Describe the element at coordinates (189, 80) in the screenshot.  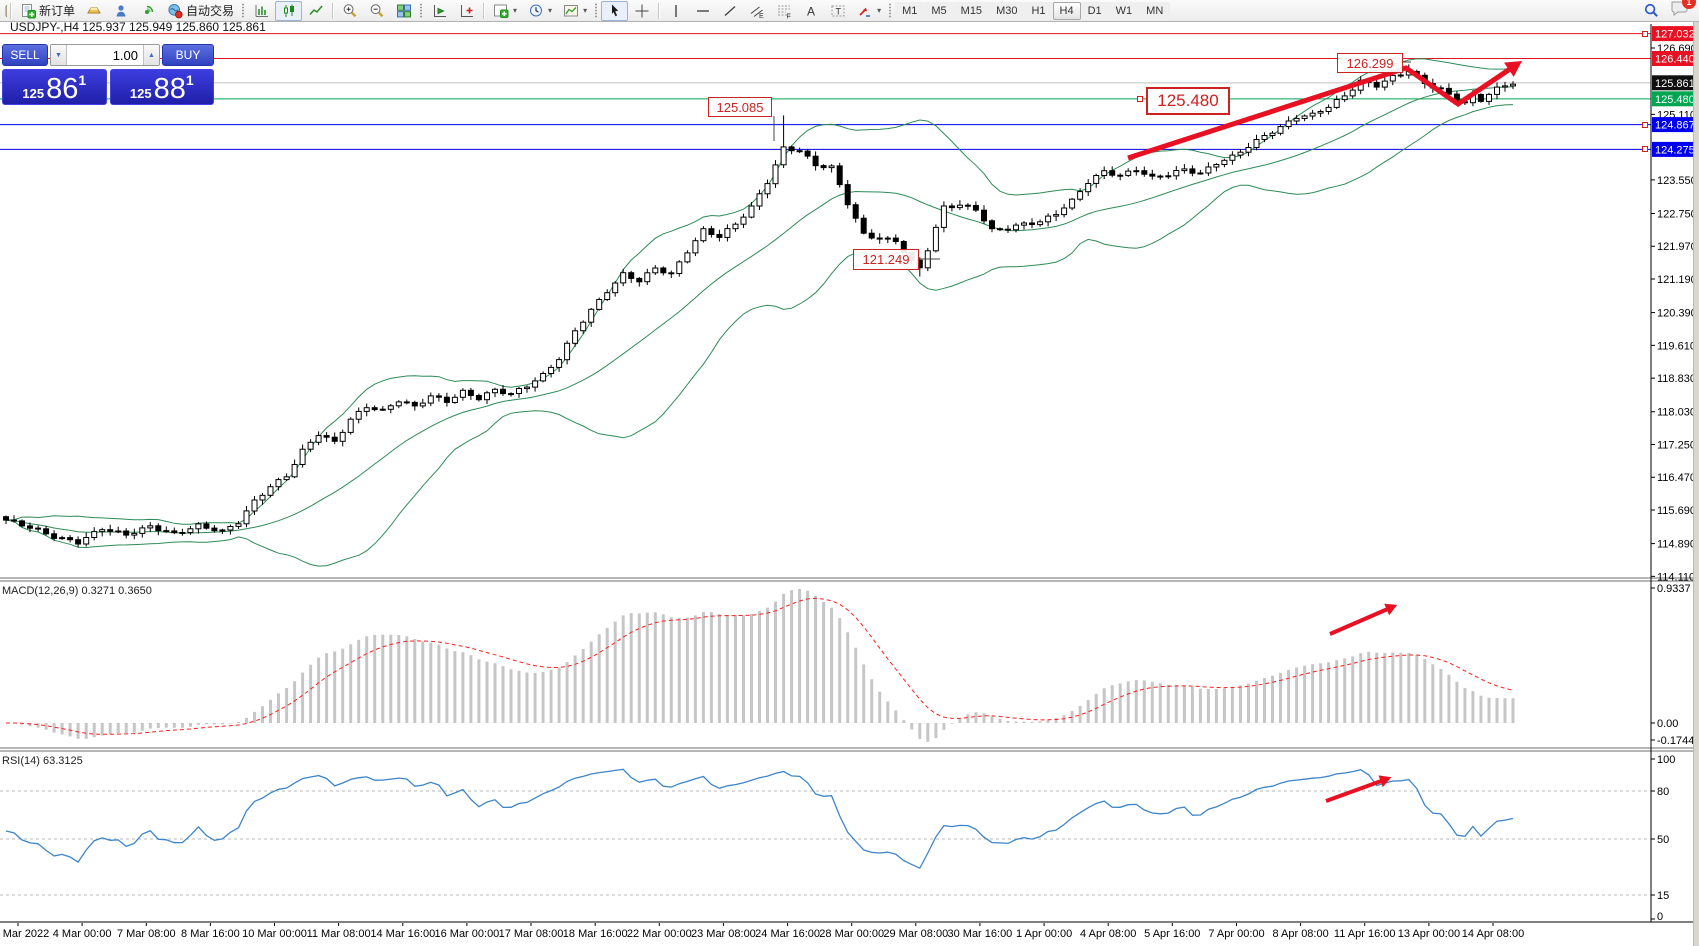
I see `buy-price-point: 1` at that location.